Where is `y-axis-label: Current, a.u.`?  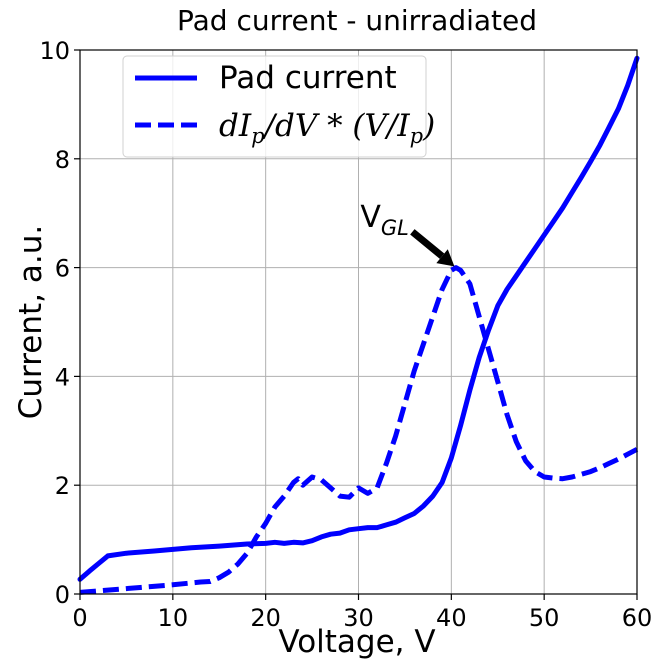
y-axis-label: Current, a.u. is located at coordinates (31, 322).